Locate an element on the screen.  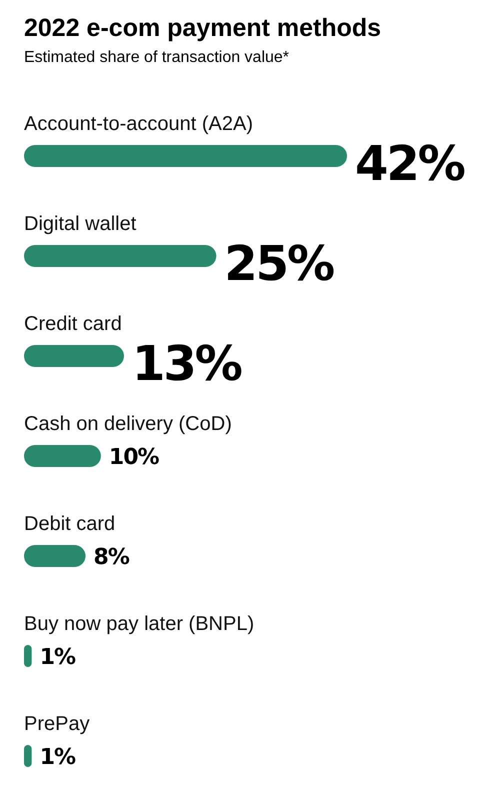
y-tick-label: Buy now pay later (BNPL) is located at coordinates (139, 624).